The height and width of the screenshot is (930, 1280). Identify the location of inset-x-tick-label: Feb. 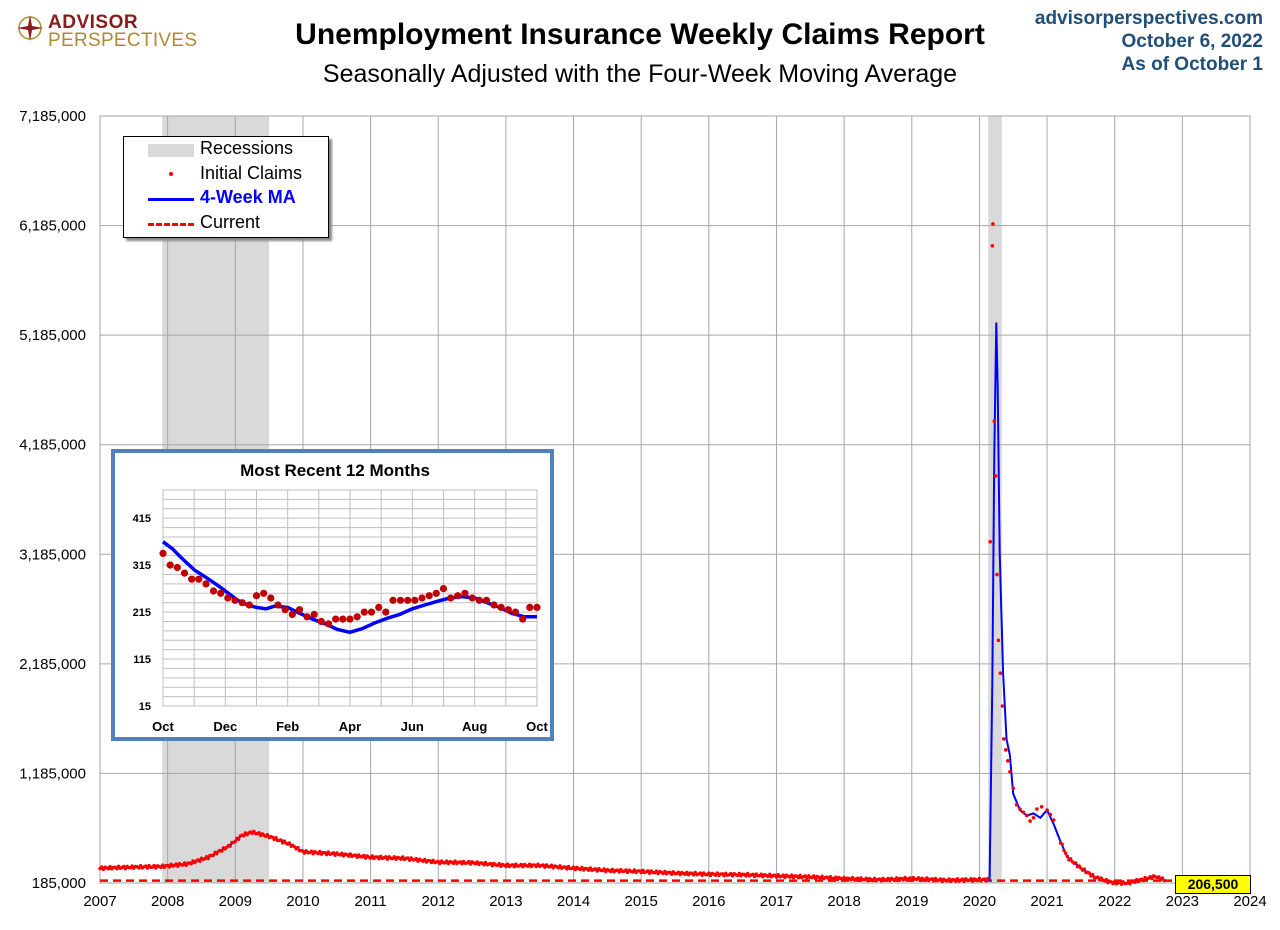
(287, 726).